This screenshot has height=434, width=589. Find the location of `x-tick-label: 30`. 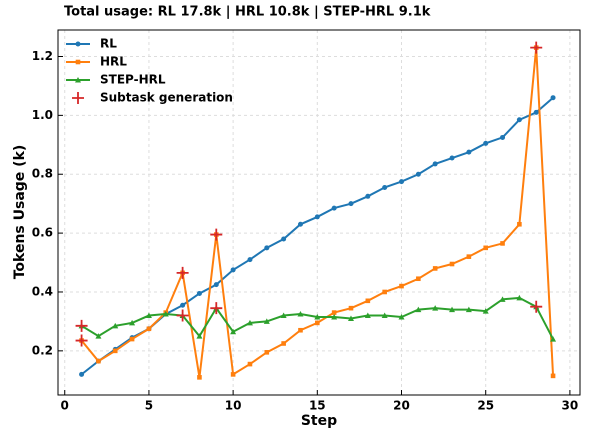

x-tick-label: 30 is located at coordinates (570, 406).